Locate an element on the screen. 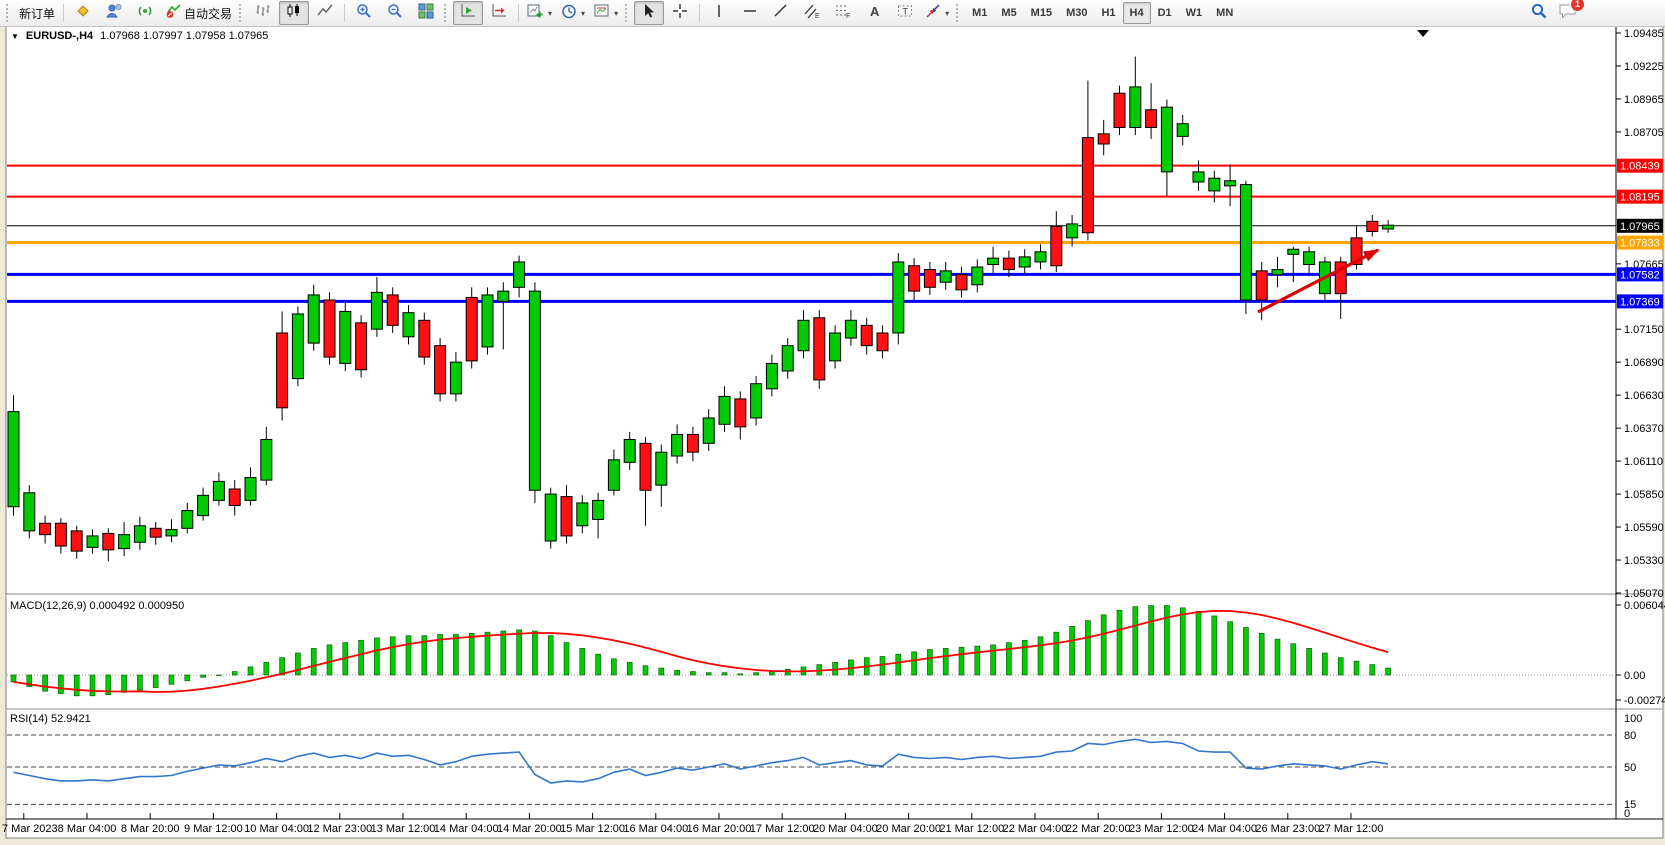  period-button: ▾ is located at coordinates (573, 13).